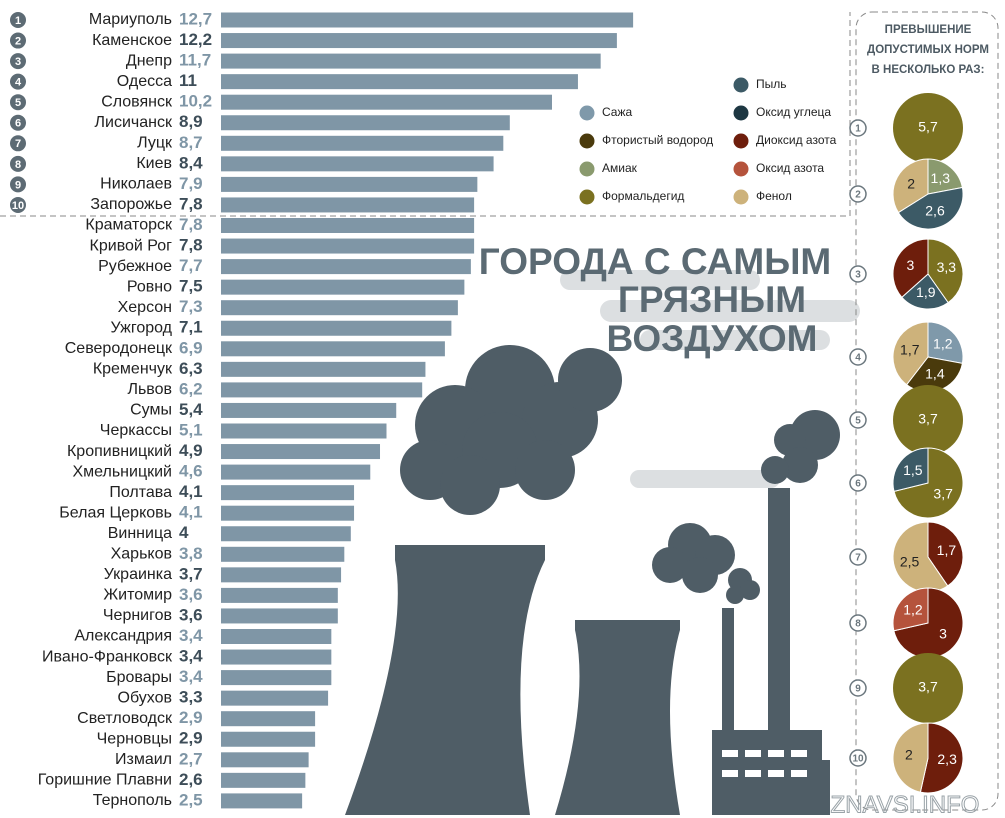 This screenshot has width=1005, height=818. I want to click on legend-label: Амиак, so click(620, 168).